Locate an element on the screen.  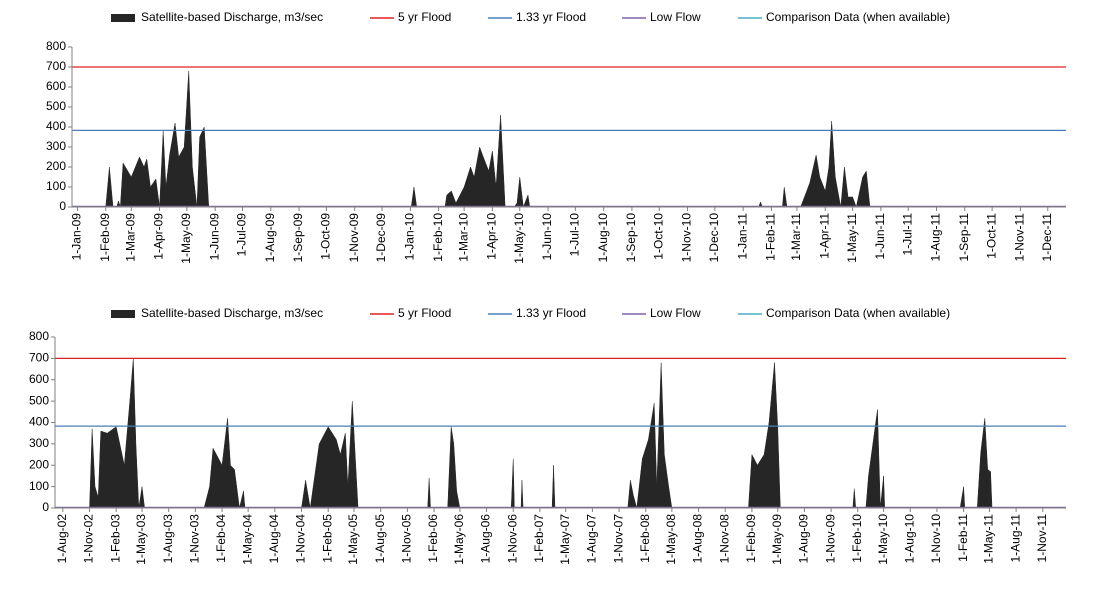
x-tick-label: 1-Nov-03 is located at coordinates (195, 539).